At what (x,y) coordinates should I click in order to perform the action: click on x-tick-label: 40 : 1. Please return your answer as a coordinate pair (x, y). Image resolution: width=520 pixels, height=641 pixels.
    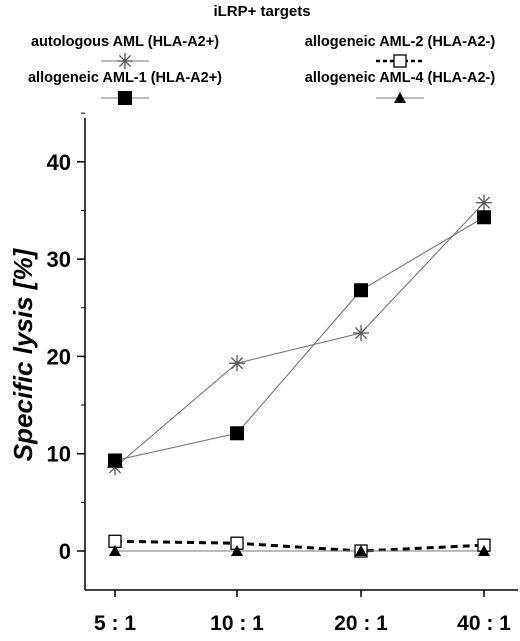
    Looking at the image, I should click on (484, 623).